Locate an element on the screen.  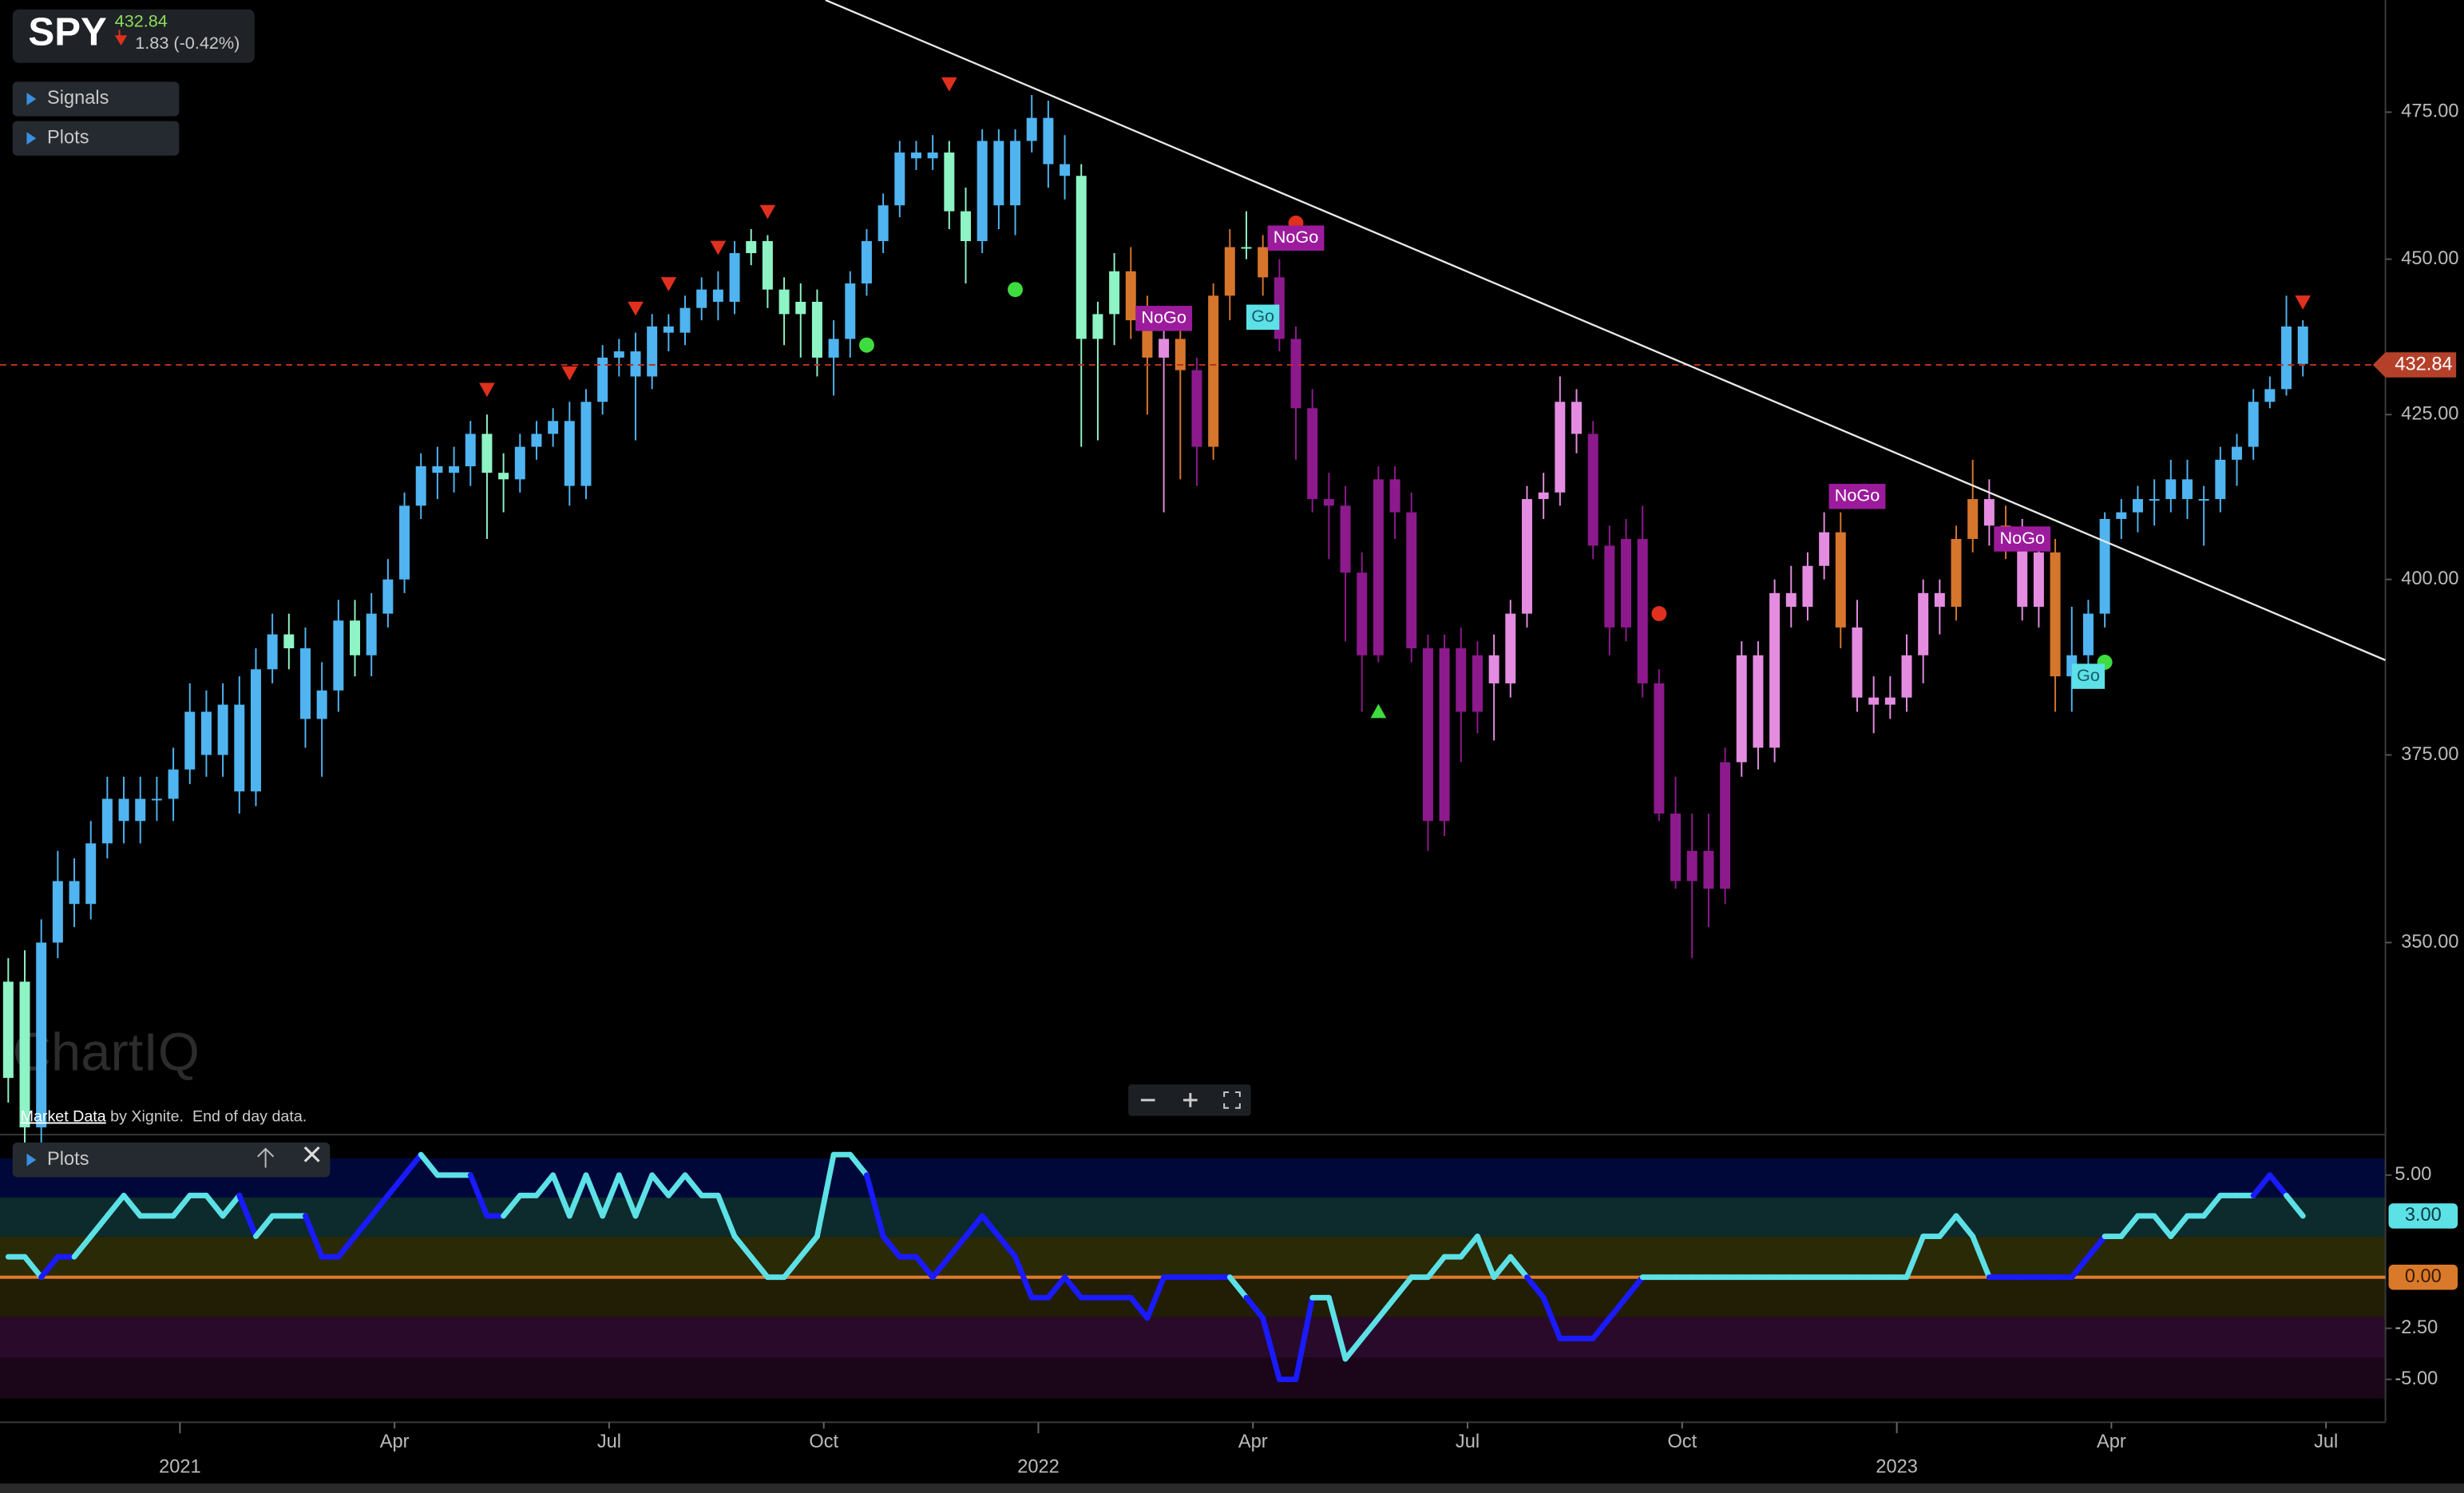
signal-dot is located at coordinates (866, 345).